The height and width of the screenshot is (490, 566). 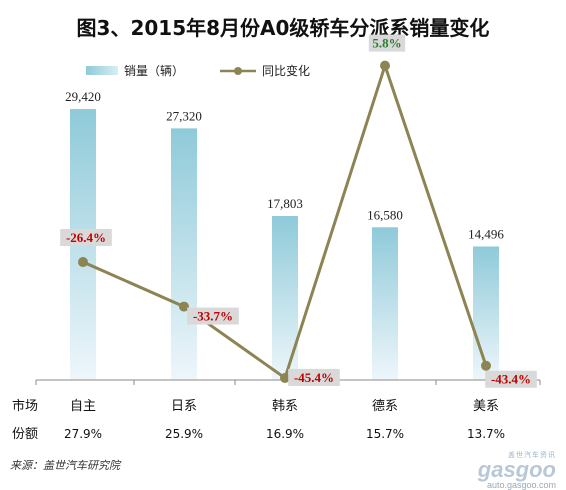 What do you see at coordinates (25, 406) in the screenshot?
I see `market-row-label: 市场` at bounding box center [25, 406].